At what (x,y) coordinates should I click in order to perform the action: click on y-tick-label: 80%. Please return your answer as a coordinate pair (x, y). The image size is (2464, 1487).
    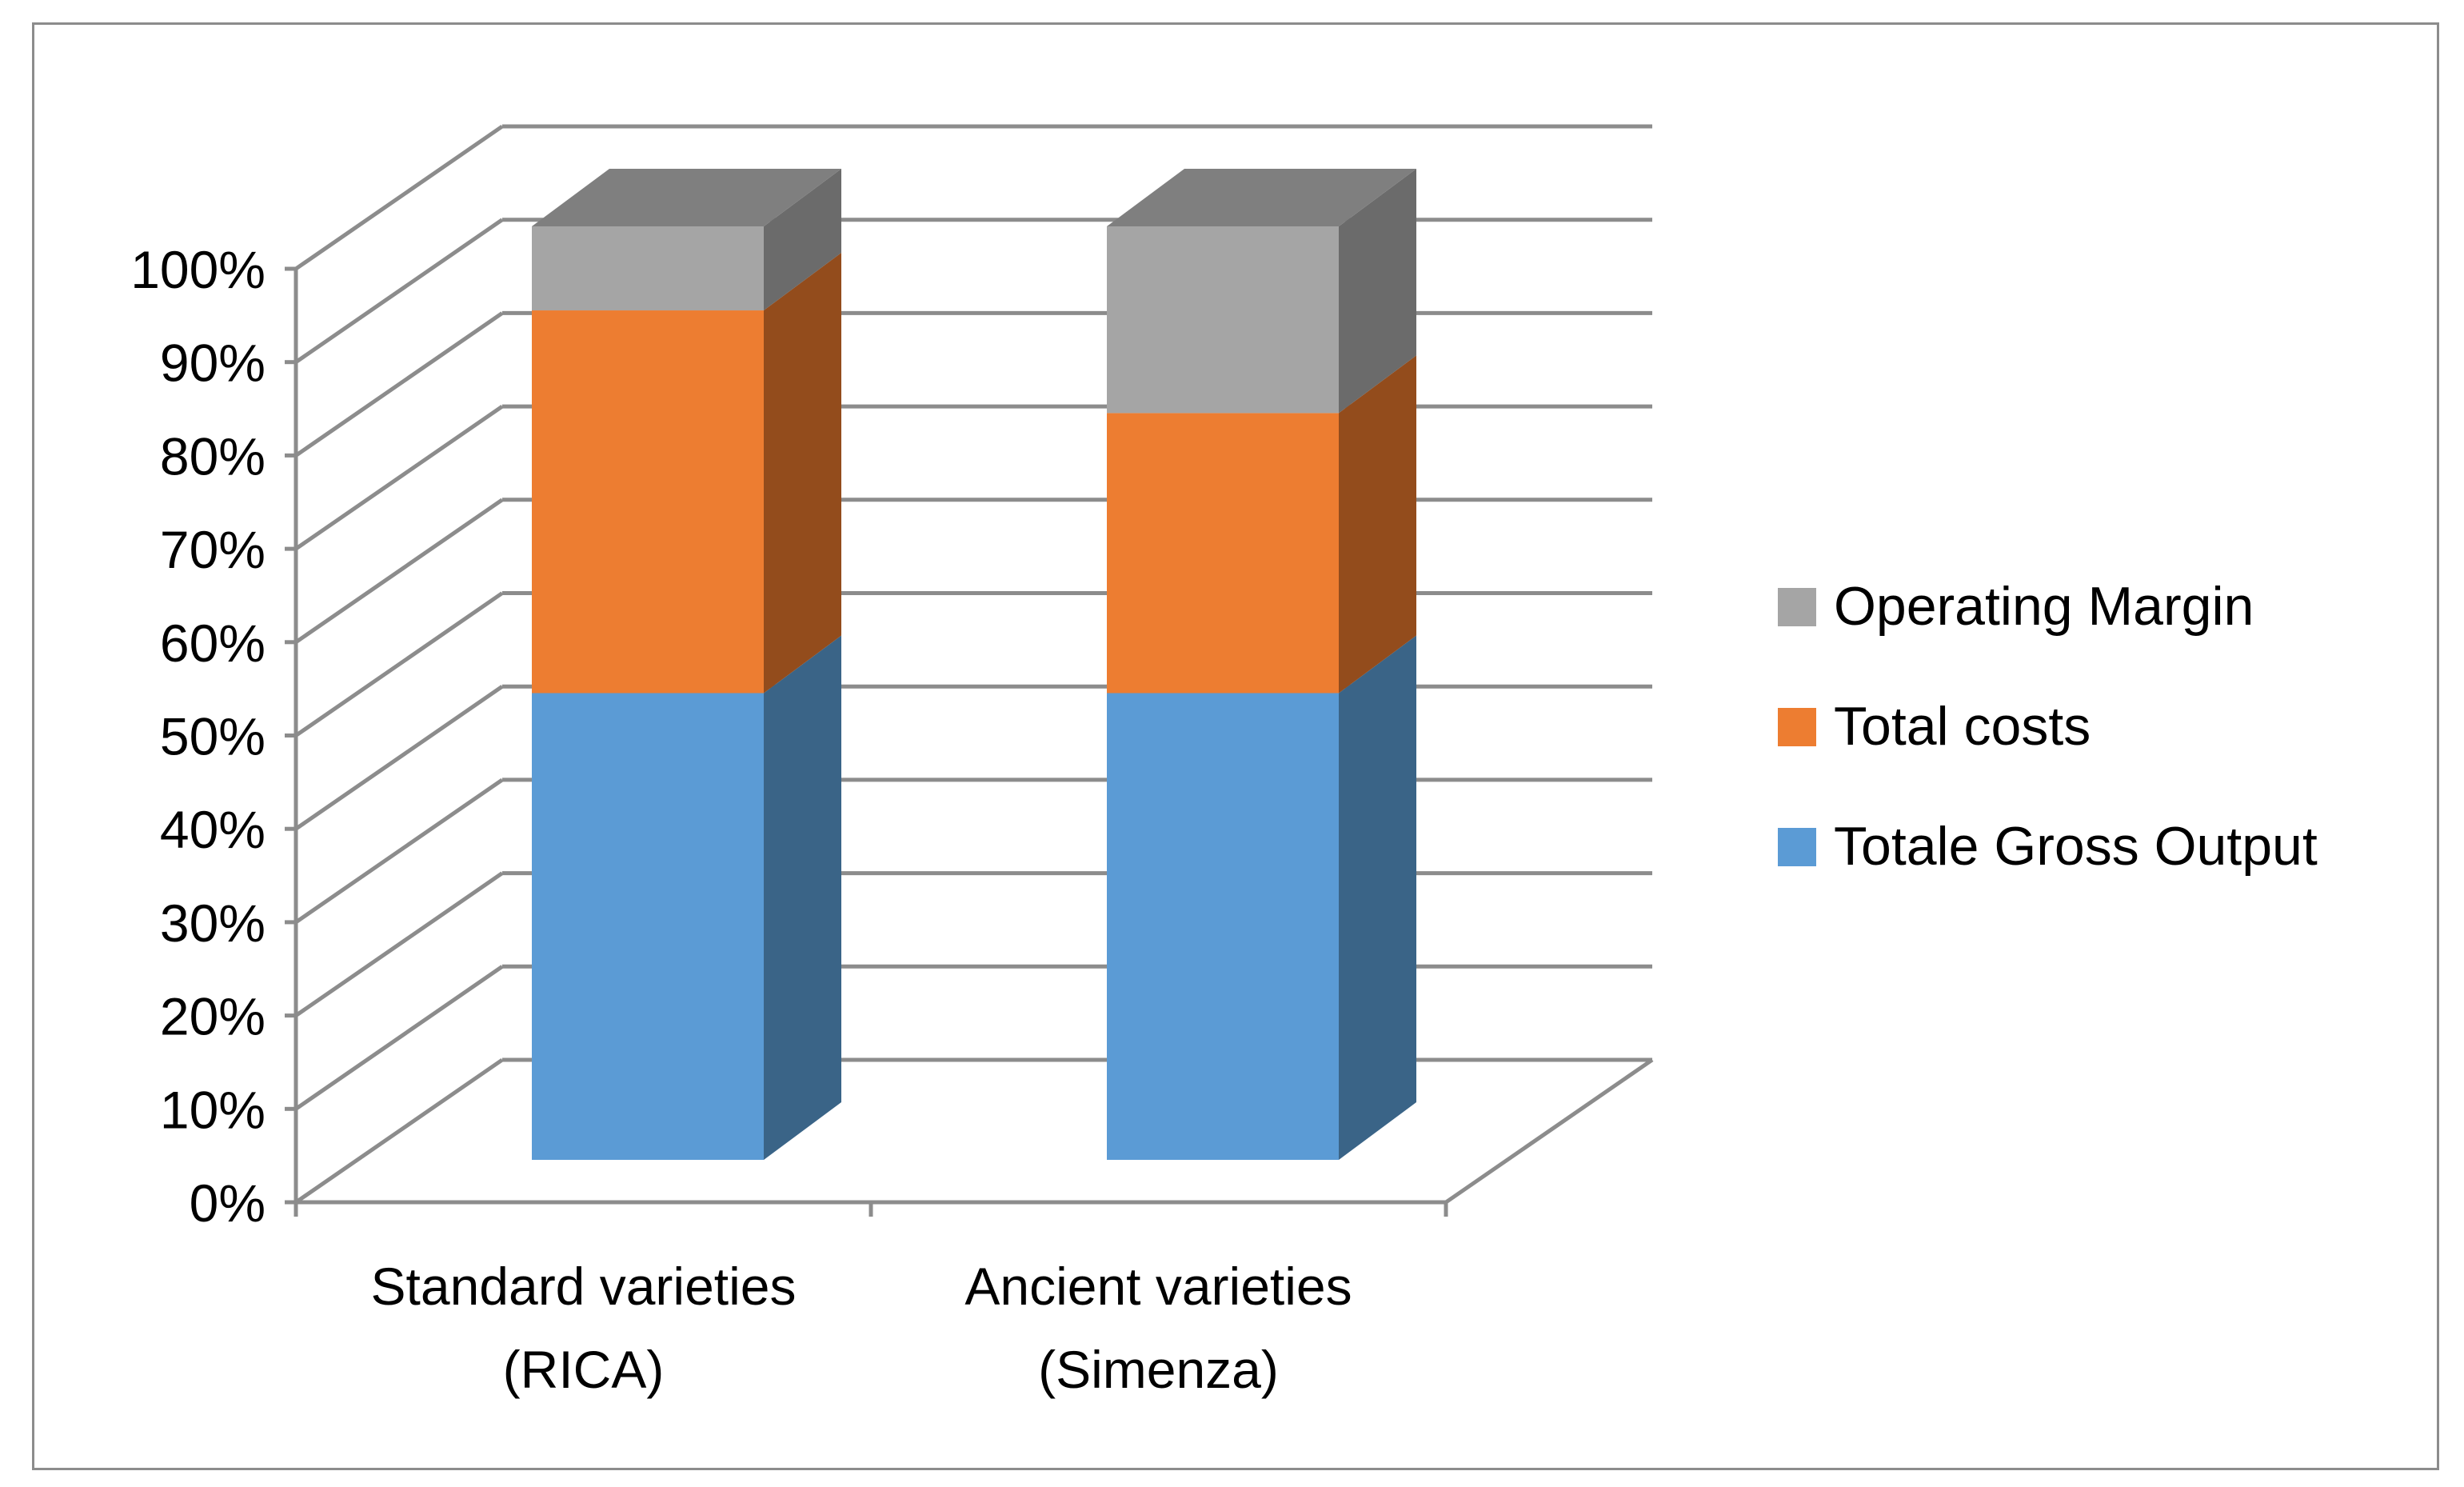
    Looking at the image, I should click on (213, 456).